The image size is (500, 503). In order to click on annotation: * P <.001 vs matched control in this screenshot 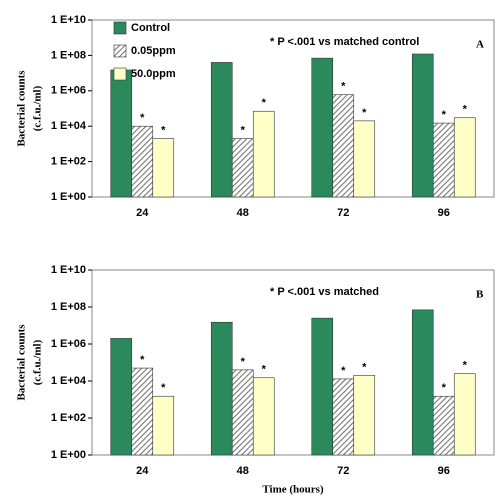, I will do `click(344, 42)`.